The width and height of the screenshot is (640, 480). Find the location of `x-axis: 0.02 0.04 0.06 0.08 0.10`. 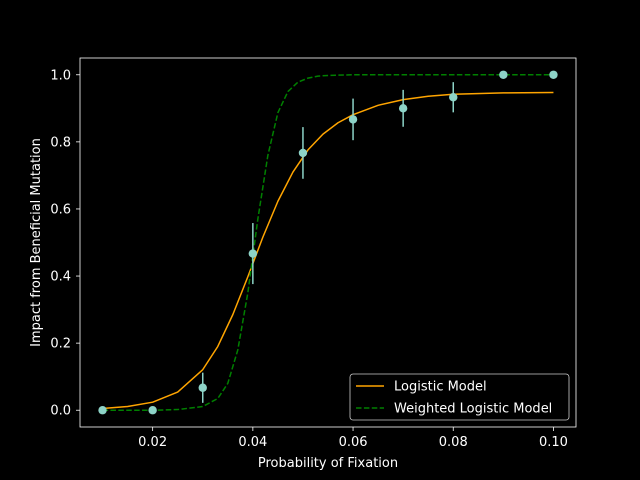

x-axis: 0.02 0.04 0.06 0.08 0.10 is located at coordinates (353, 438).